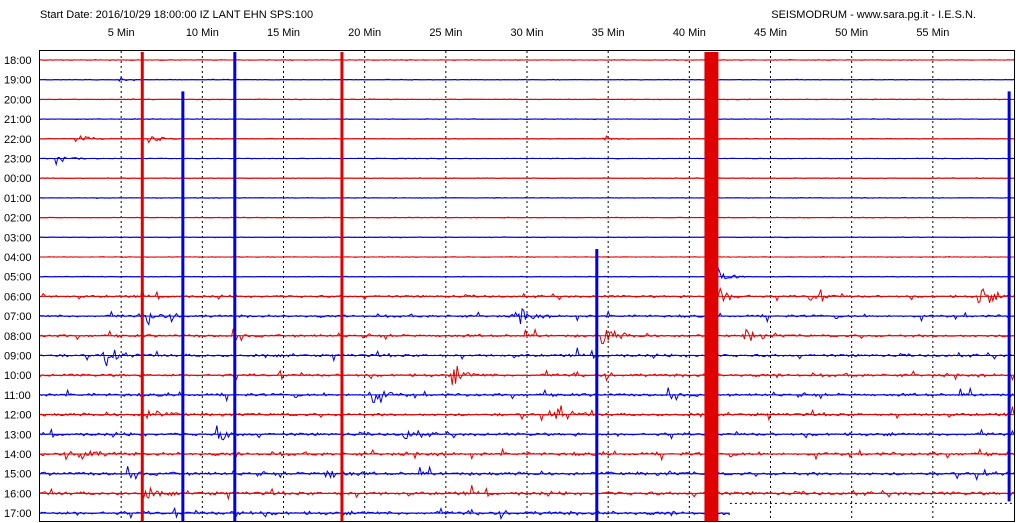  I want to click on row-label-14:00: 14:00, so click(18, 455).